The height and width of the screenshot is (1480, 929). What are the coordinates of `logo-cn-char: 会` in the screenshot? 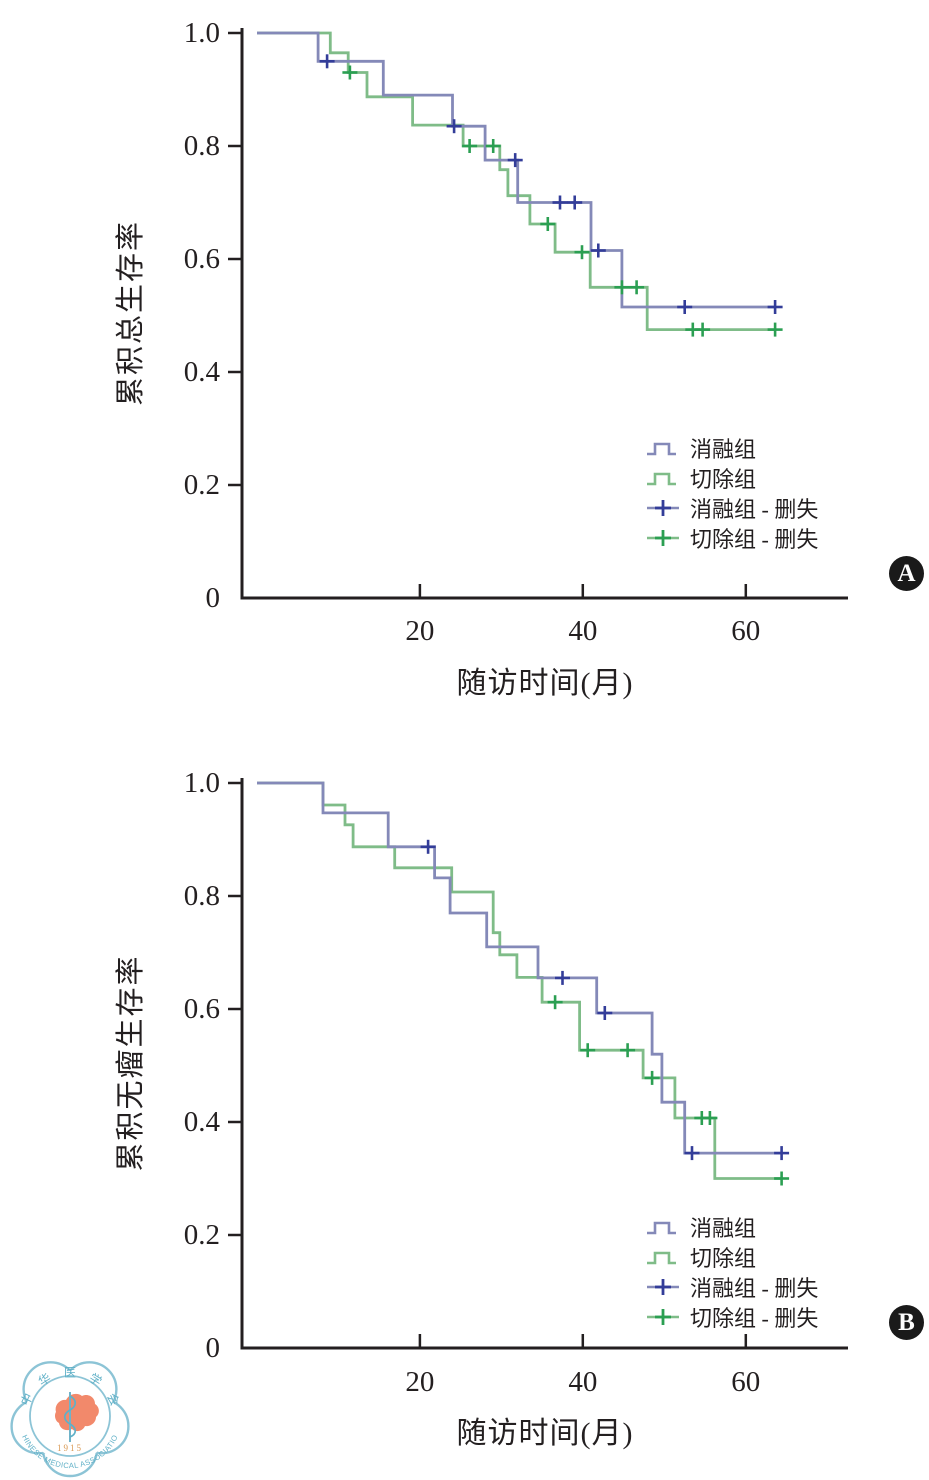 It's located at (113, 1399).